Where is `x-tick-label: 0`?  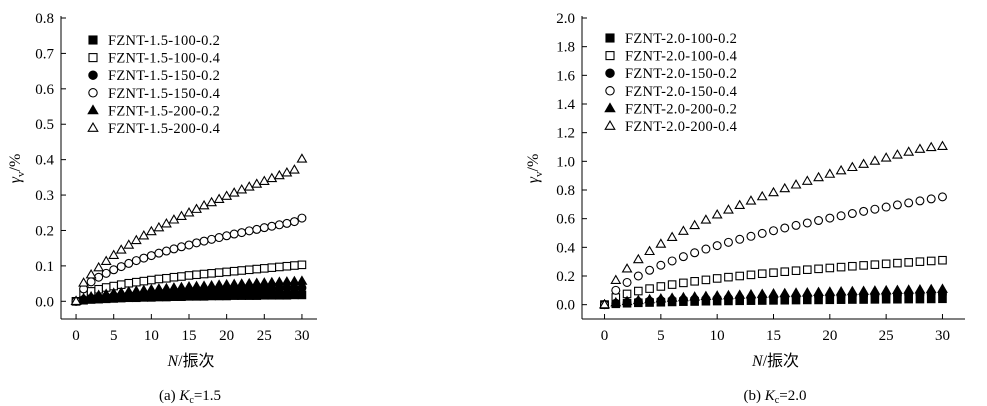 x-tick-label: 0 is located at coordinates (76, 336).